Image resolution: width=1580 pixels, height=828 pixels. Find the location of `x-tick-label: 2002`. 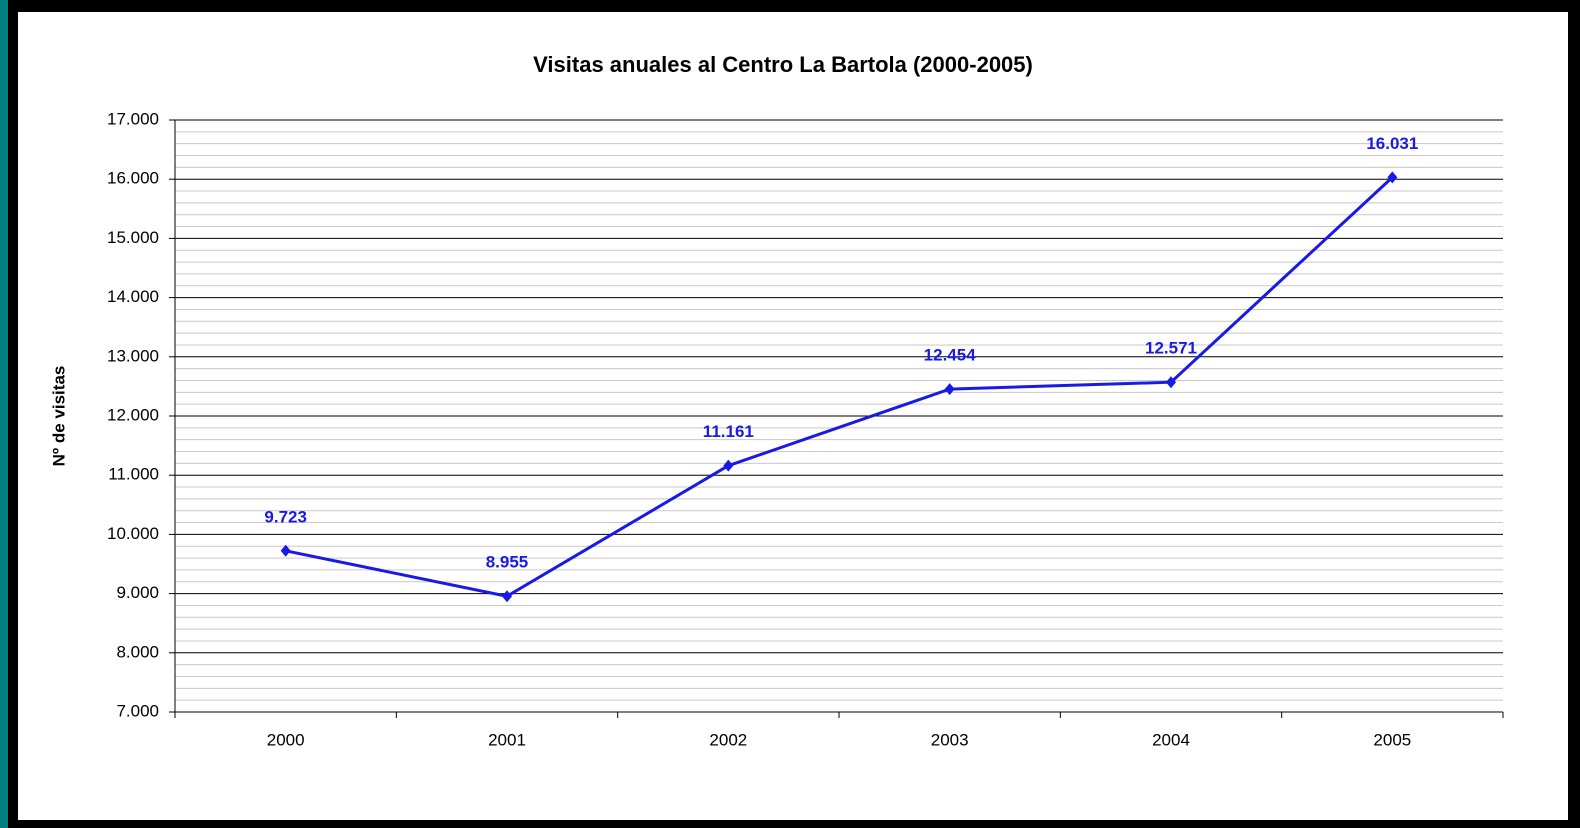

x-tick-label: 2002 is located at coordinates (728, 739).